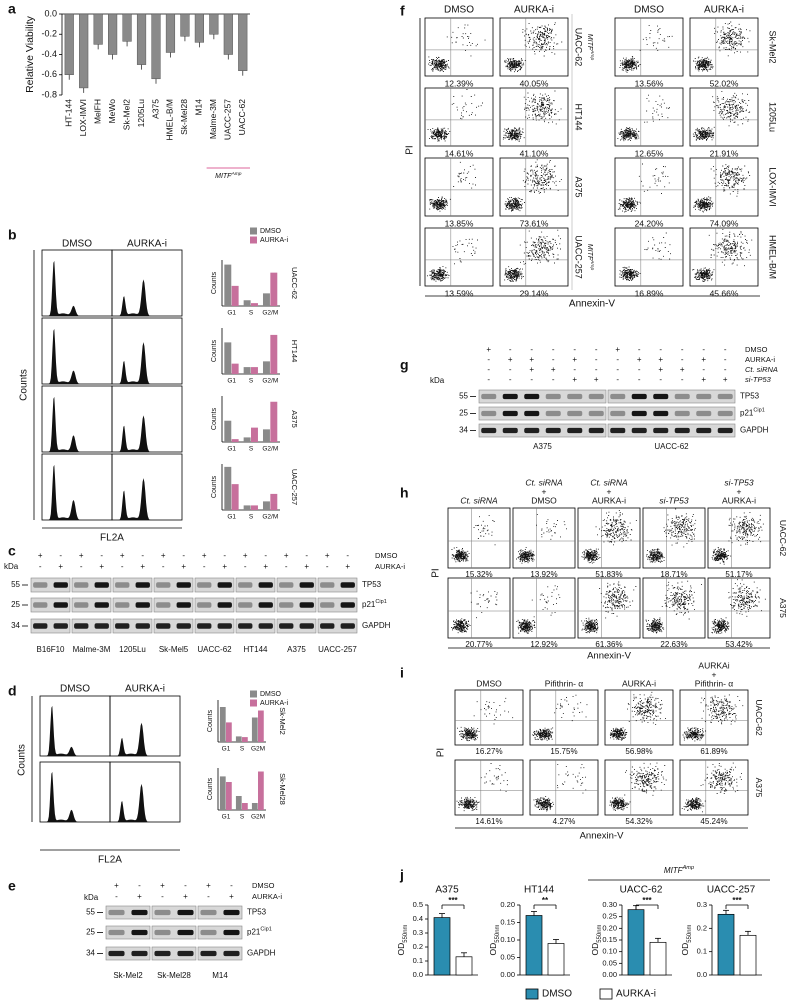 This screenshot has height=1005, width=792. I want to click on x-tick-label: S, so click(242, 817).